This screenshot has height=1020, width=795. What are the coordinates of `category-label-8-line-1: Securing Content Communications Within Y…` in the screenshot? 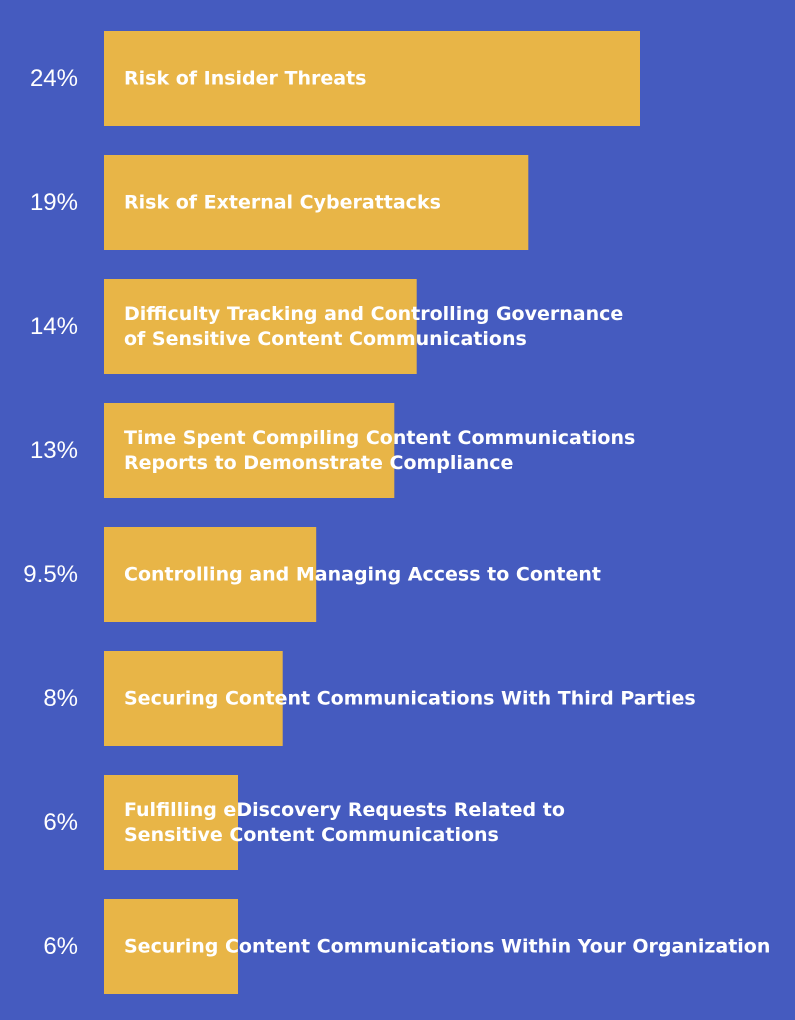 It's located at (447, 947).